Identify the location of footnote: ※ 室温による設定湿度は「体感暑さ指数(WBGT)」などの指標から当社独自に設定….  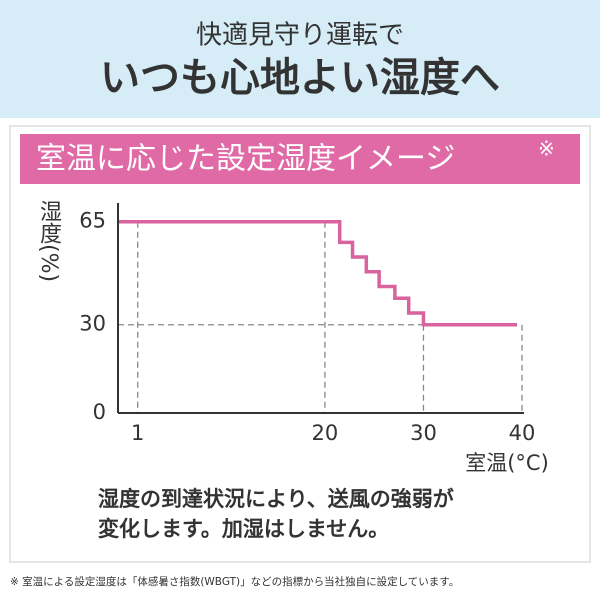
(234, 581).